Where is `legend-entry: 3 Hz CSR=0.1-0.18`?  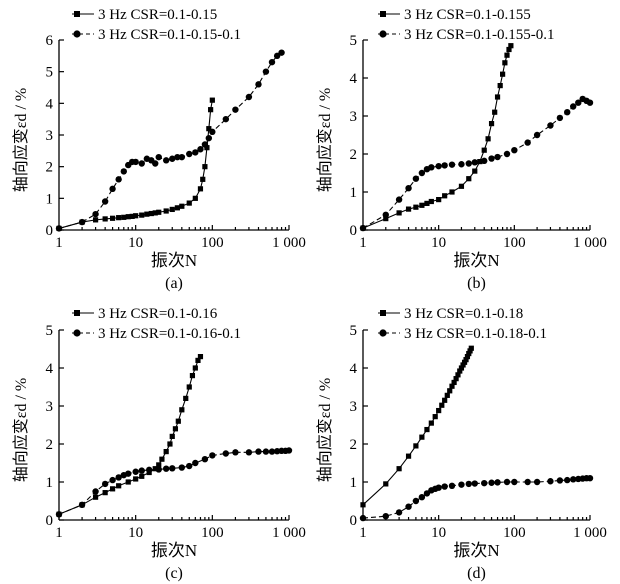
legend-entry: 3 Hz CSR=0.1-0.18 is located at coordinates (450, 314).